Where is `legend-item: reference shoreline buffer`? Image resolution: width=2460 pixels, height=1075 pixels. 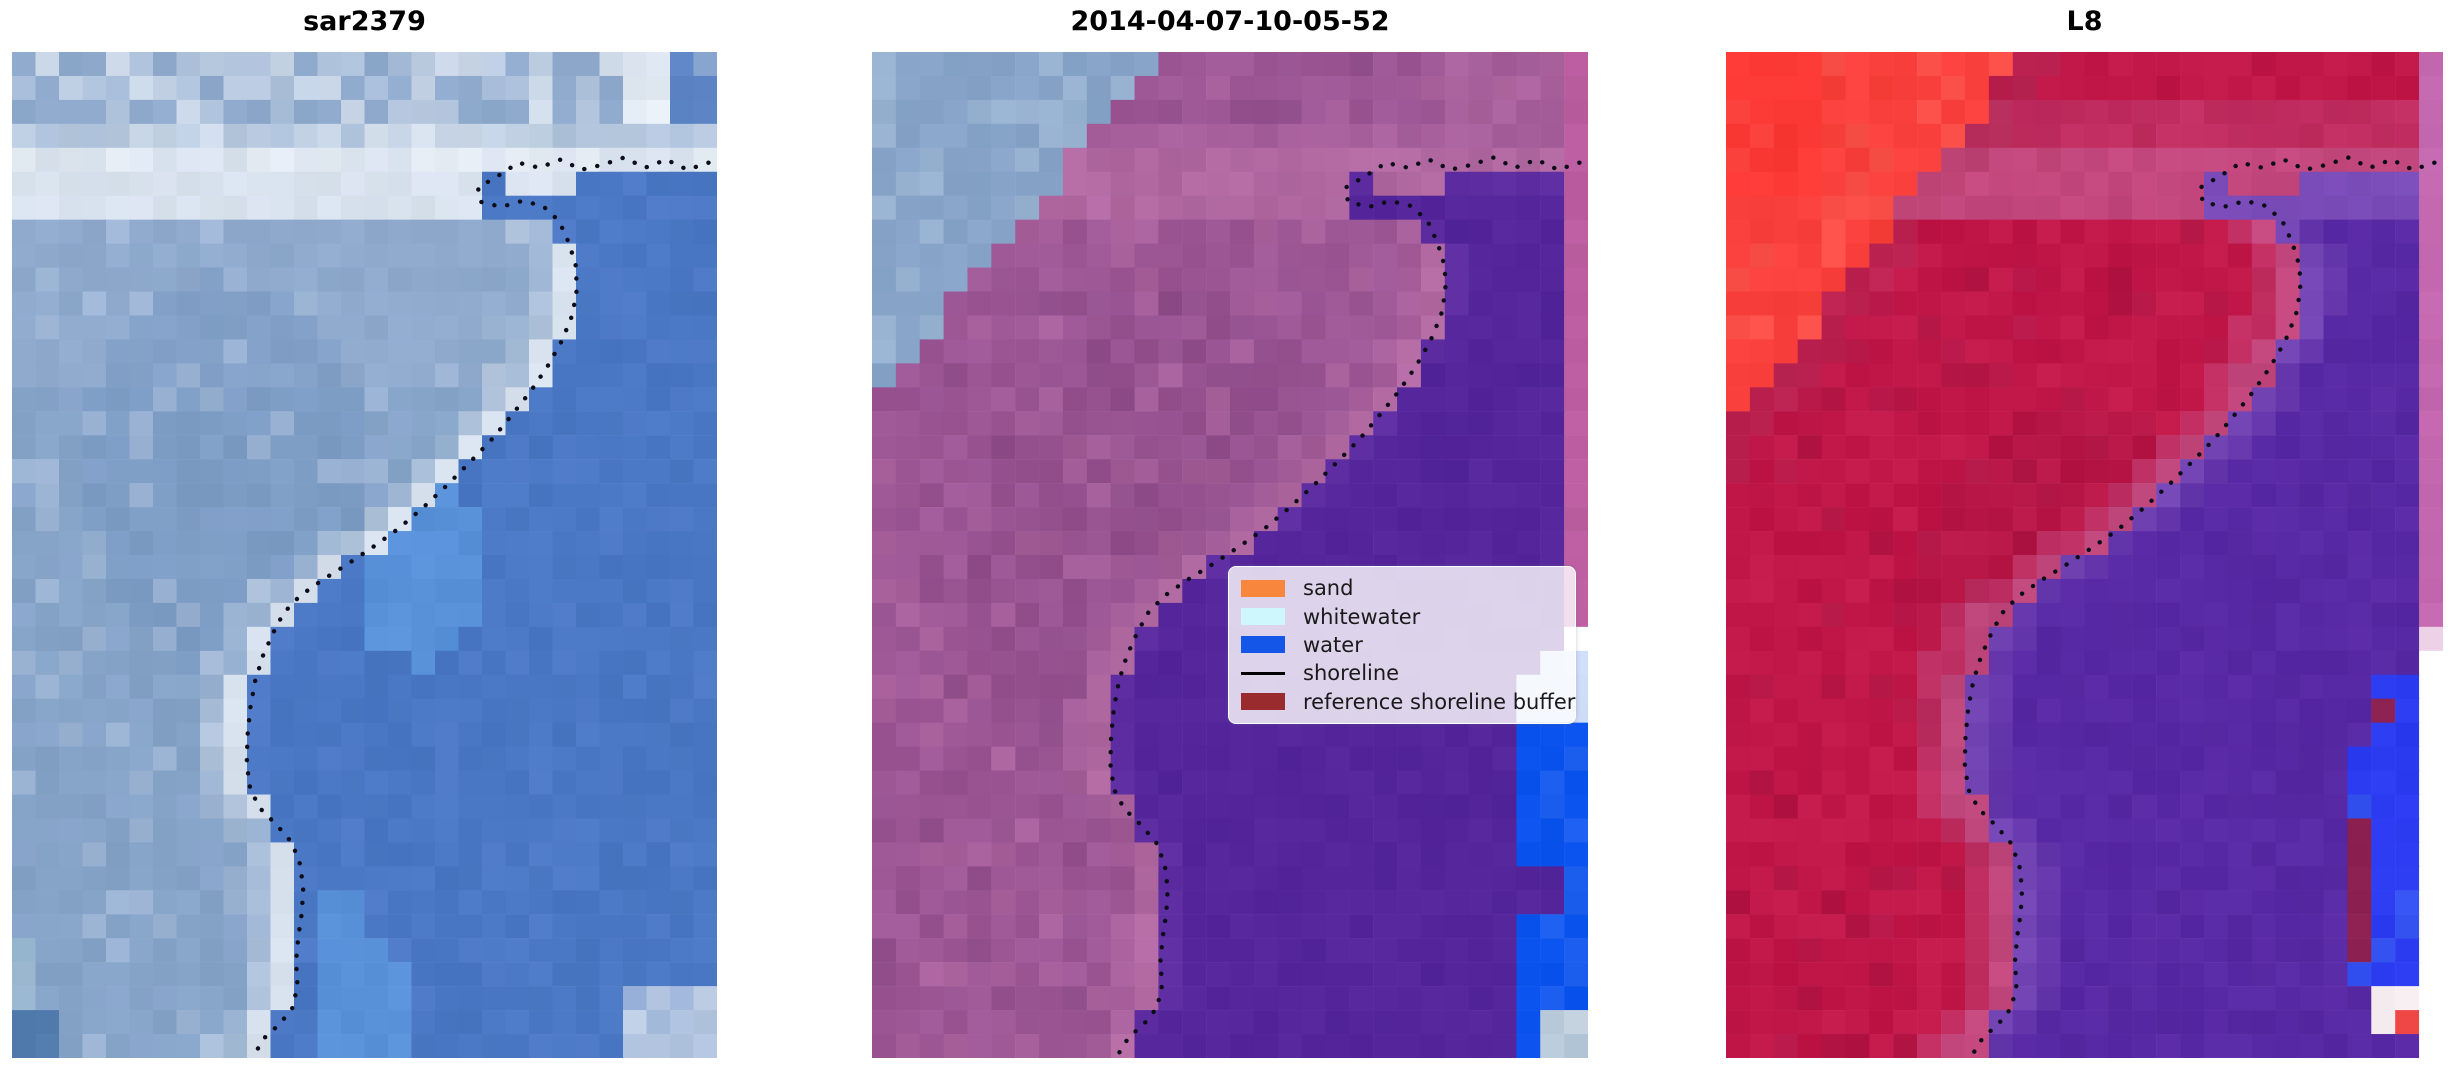 legend-item: reference shoreline buffer is located at coordinates (1408, 702).